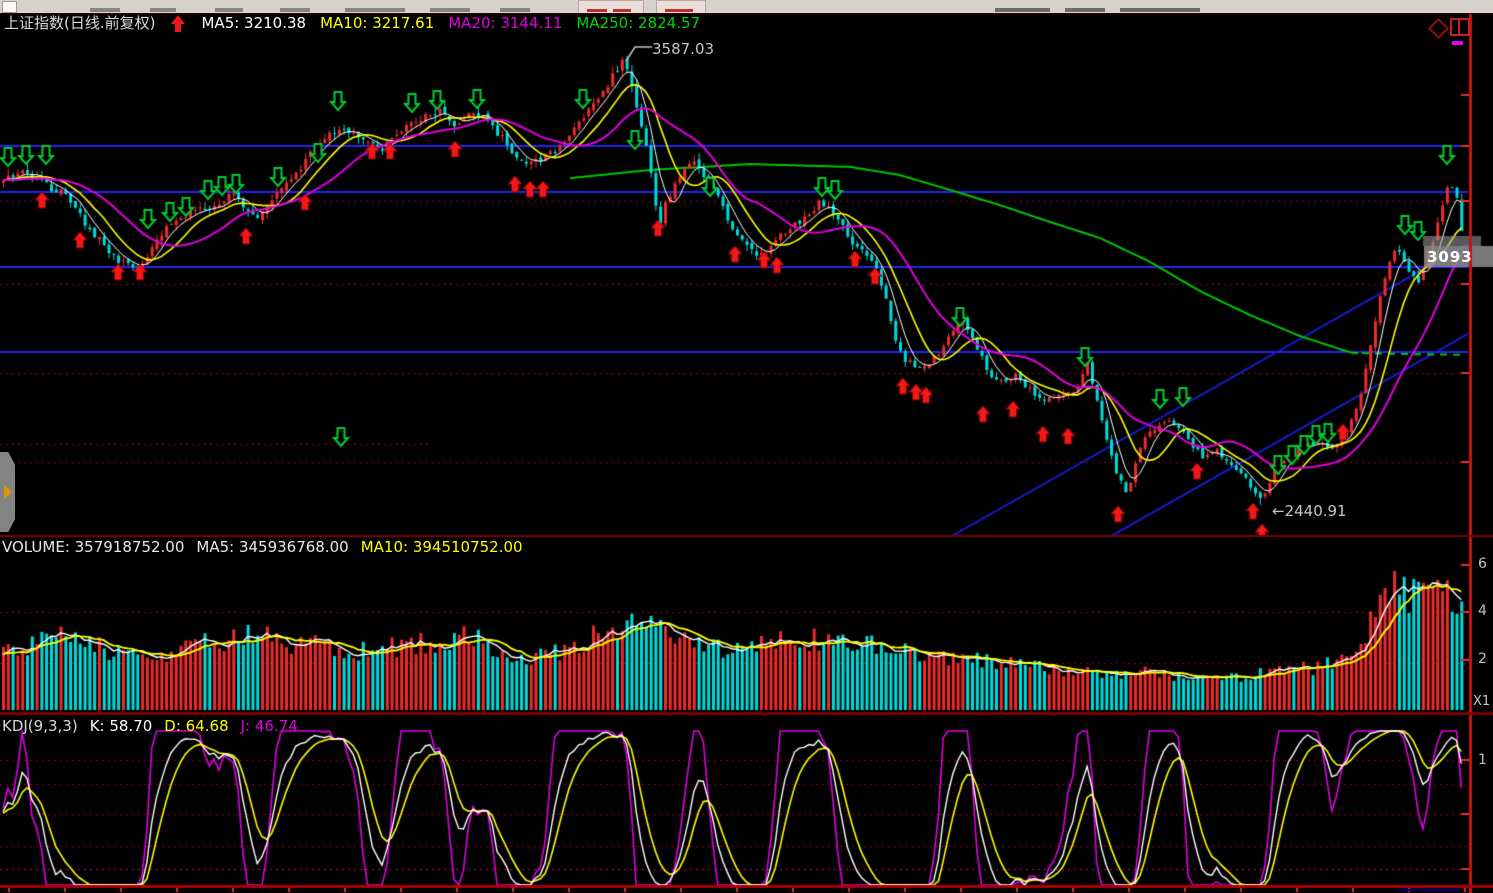 This screenshot has width=1493, height=893. I want to click on up-arrow-icon, so click(178, 23).